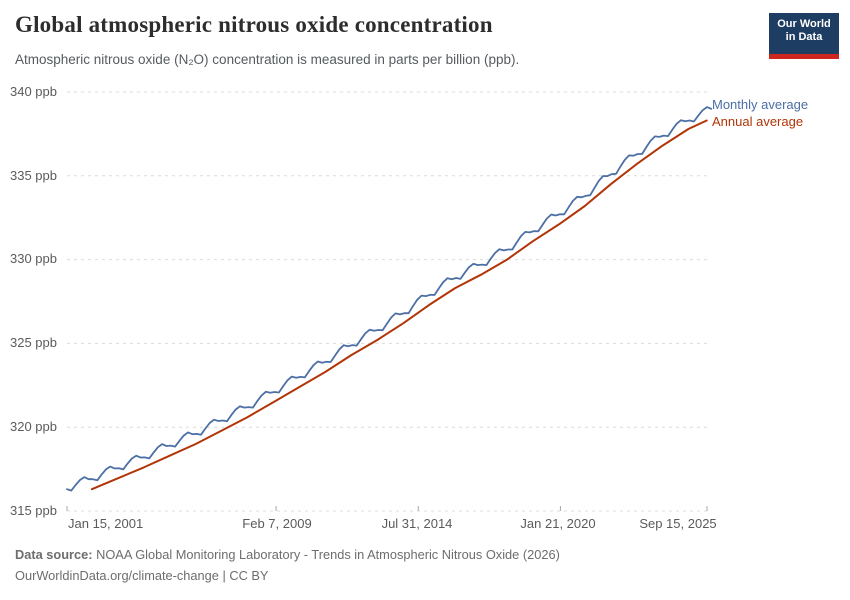 The image size is (850, 600). Describe the element at coordinates (33, 91) in the screenshot. I see `y-axis-tick-label: 340 ppb` at that location.